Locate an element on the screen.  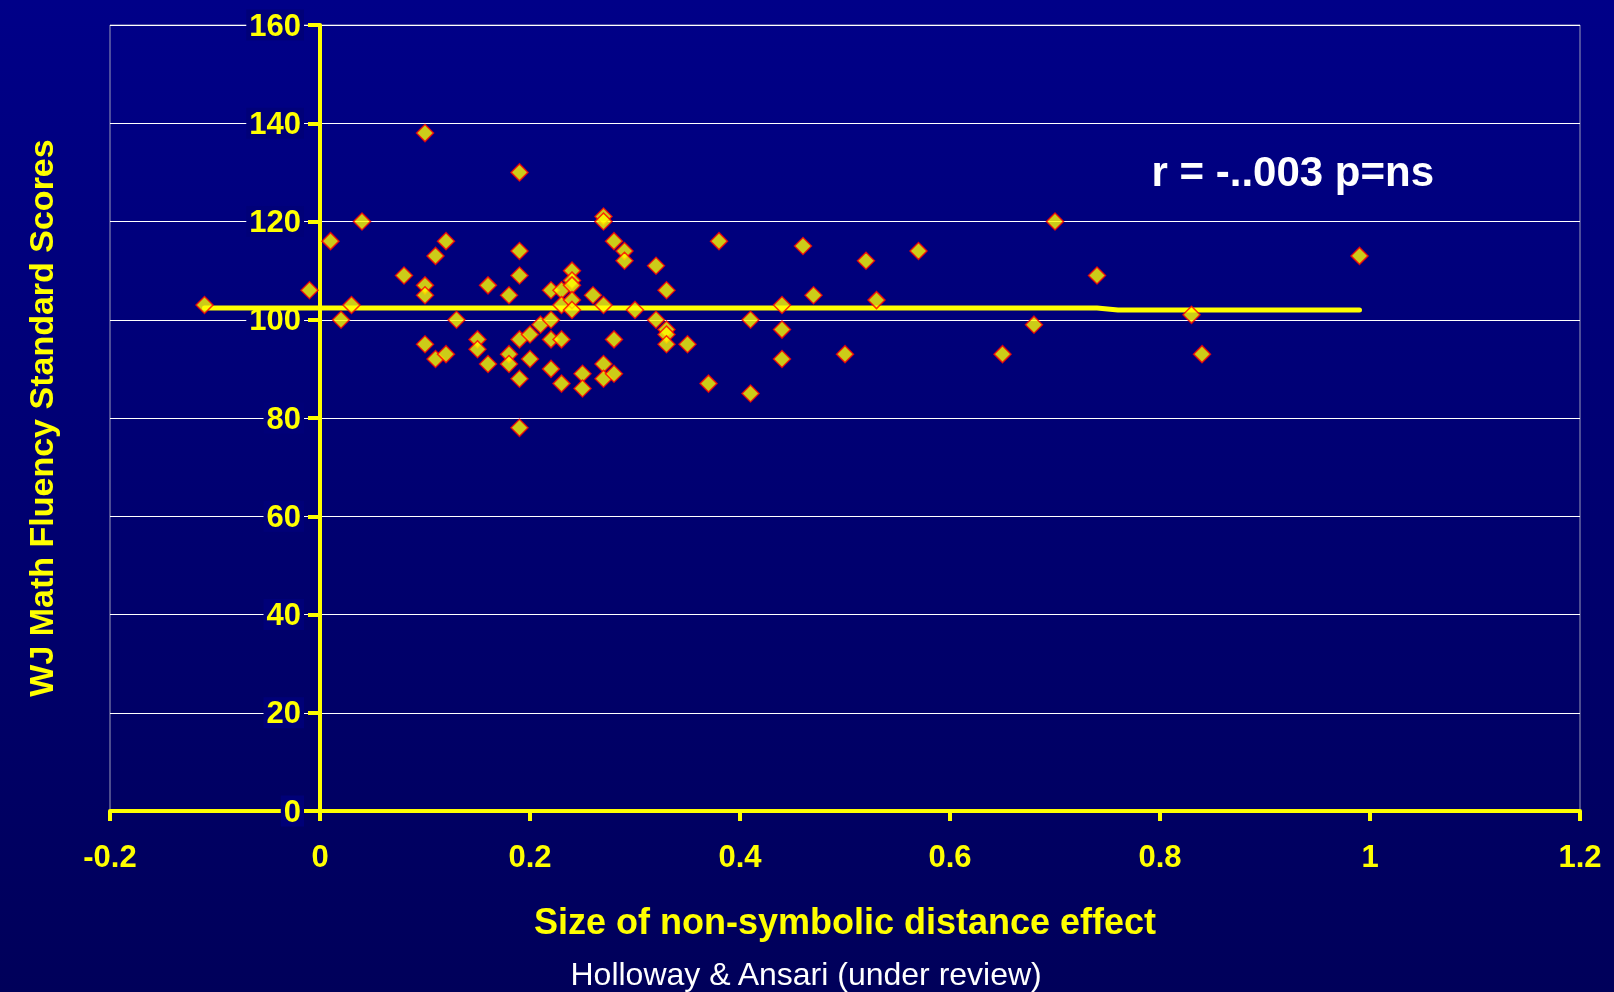
x-tick-label: 1 is located at coordinates (1370, 856).